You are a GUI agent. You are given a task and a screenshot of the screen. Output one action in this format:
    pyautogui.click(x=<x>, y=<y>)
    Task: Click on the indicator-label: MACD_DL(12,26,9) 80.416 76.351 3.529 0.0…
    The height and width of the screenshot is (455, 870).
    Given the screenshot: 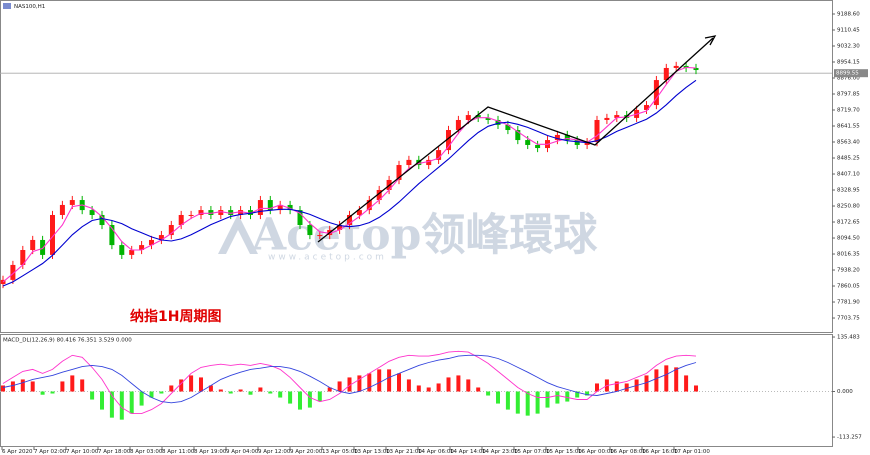 What is the action you would take?
    pyautogui.click(x=67, y=341)
    